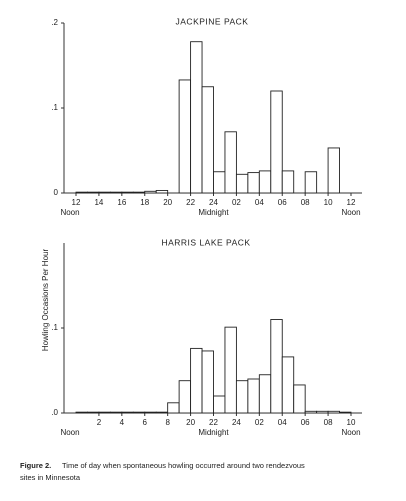 This screenshot has height=501, width=406. Describe the element at coordinates (167, 422) in the screenshot. I see `x-tick-label: 8` at that location.